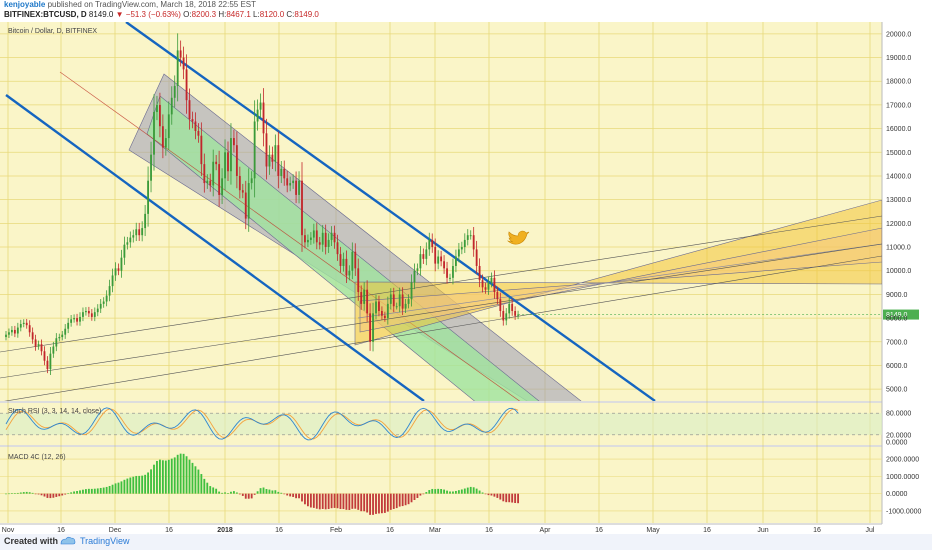  What do you see at coordinates (52, 31) in the screenshot?
I see `main-chart-title: Bitcoin / Dollar, D, BITFINEX` at bounding box center [52, 31].